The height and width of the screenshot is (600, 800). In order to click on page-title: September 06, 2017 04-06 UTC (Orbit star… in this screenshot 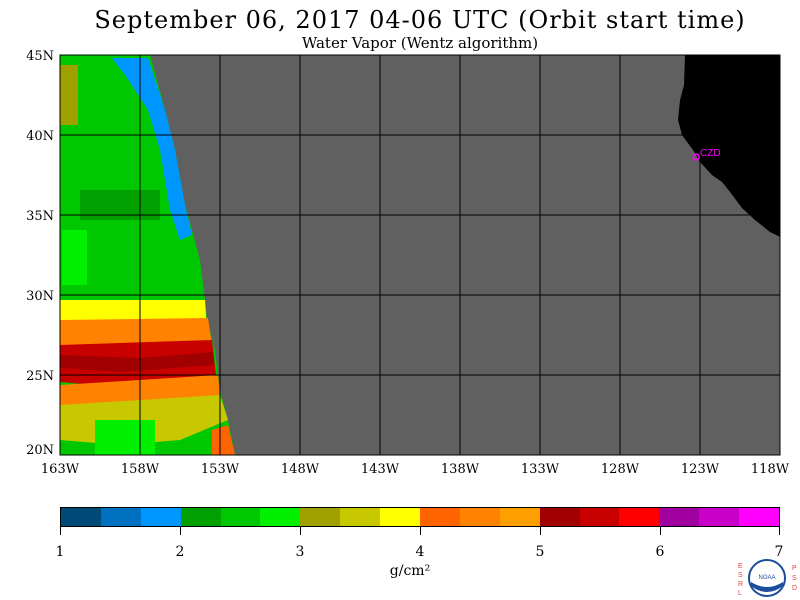, I will do `click(420, 20)`.